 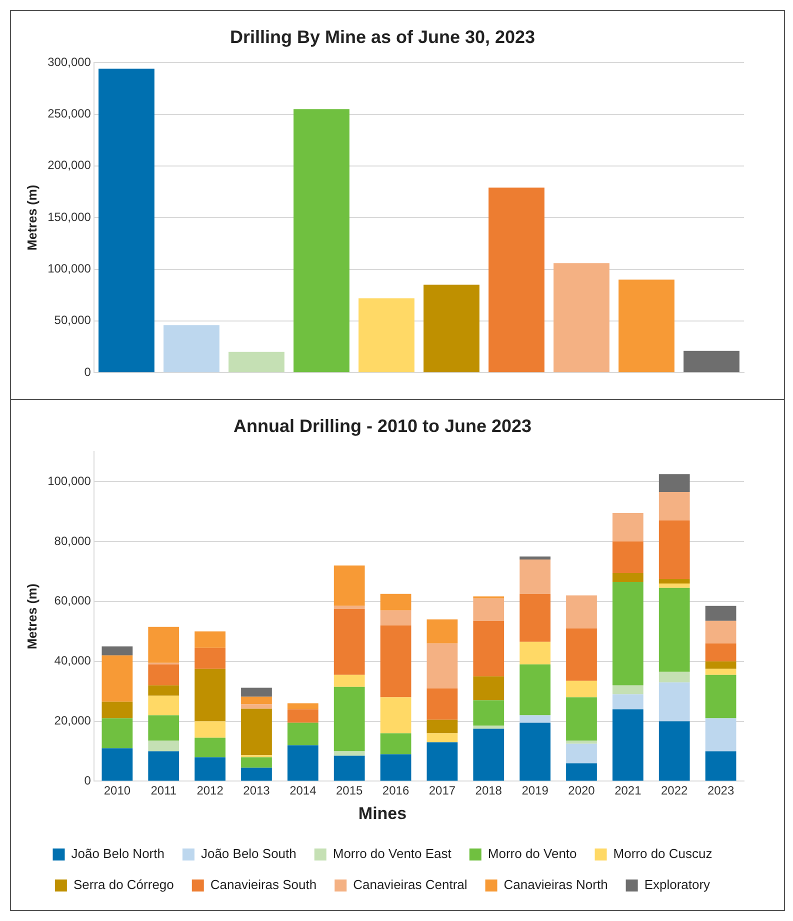 What do you see at coordinates (442, 791) in the screenshot?
I see `x-tick-label: 2017` at bounding box center [442, 791].